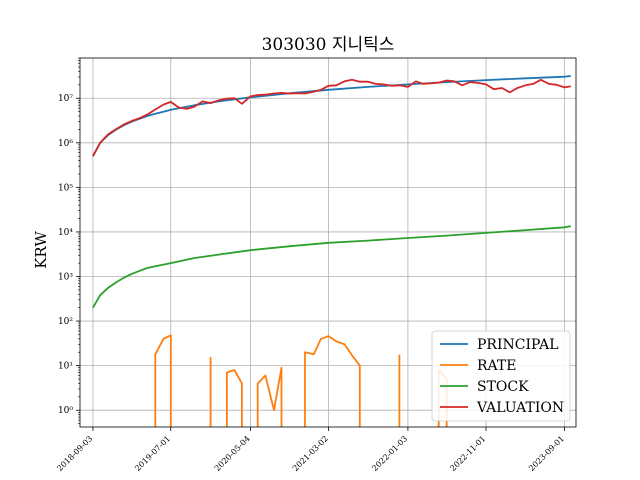 The image size is (640, 480). Describe the element at coordinates (65, 144) in the screenshot. I see `y-tick-label: 10⁶` at that location.